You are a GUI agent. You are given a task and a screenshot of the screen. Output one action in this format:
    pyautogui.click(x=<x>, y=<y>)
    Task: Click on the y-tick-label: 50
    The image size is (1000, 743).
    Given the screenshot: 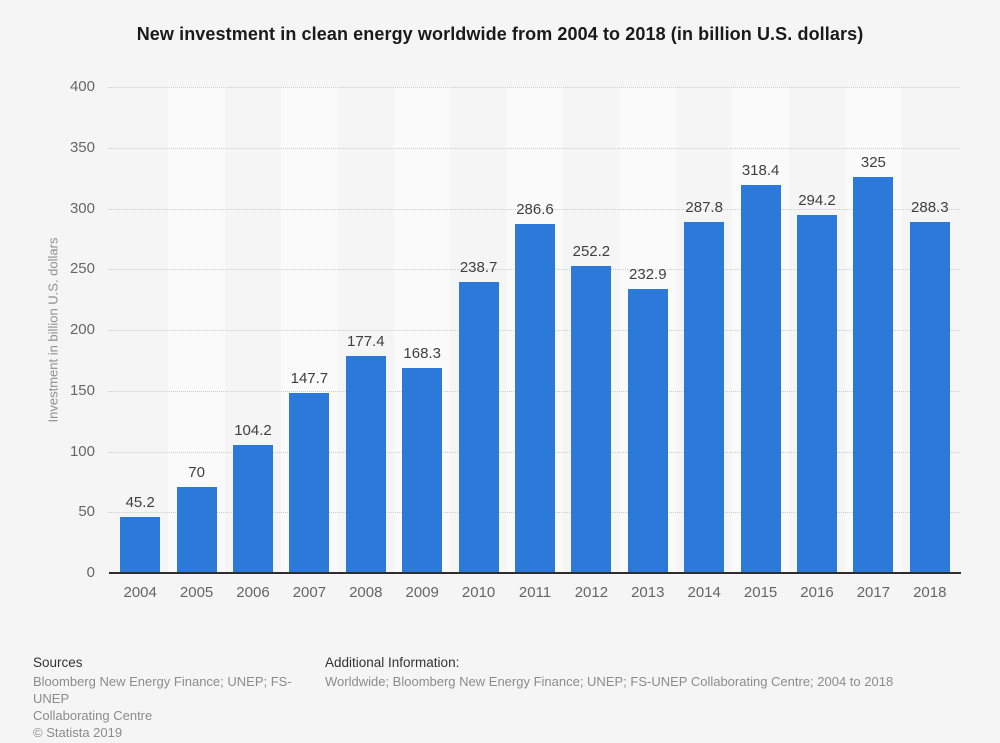 What is the action you would take?
    pyautogui.click(x=86, y=512)
    